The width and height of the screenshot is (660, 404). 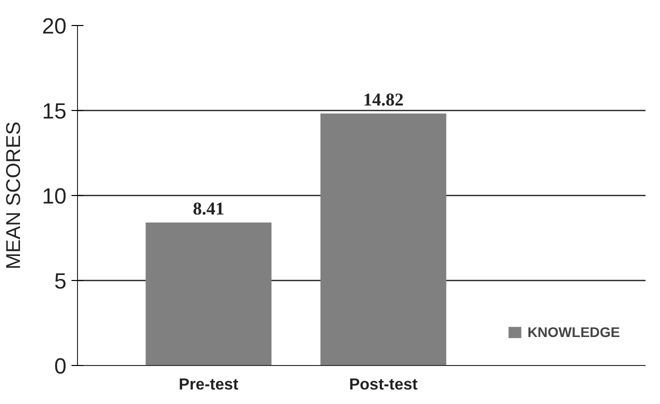 What do you see at coordinates (60, 281) in the screenshot?
I see `y-tick-label: 5` at bounding box center [60, 281].